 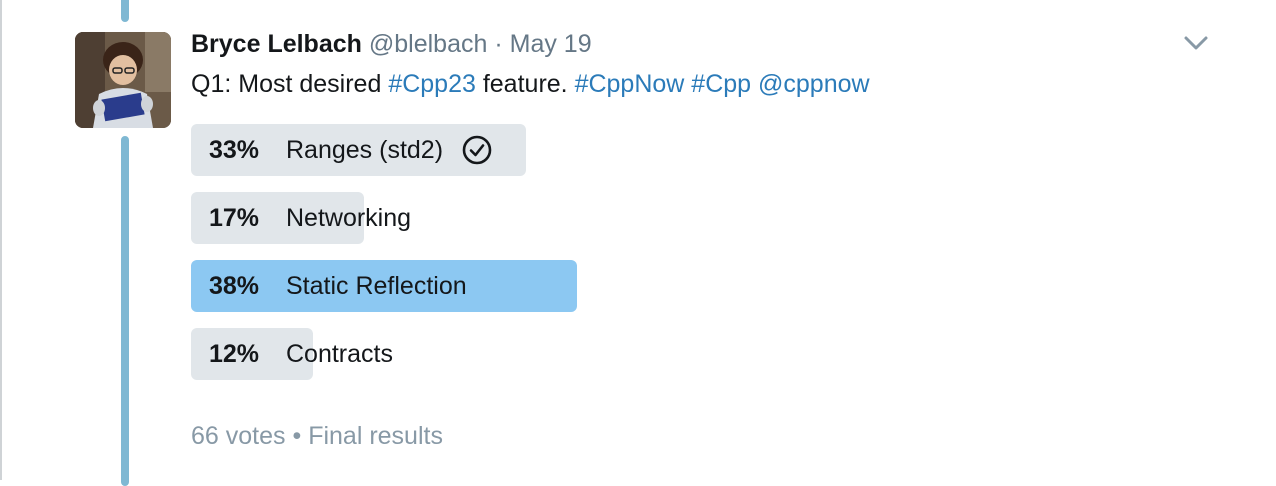 What do you see at coordinates (477, 150) in the screenshot?
I see `check-circle-icon` at bounding box center [477, 150].